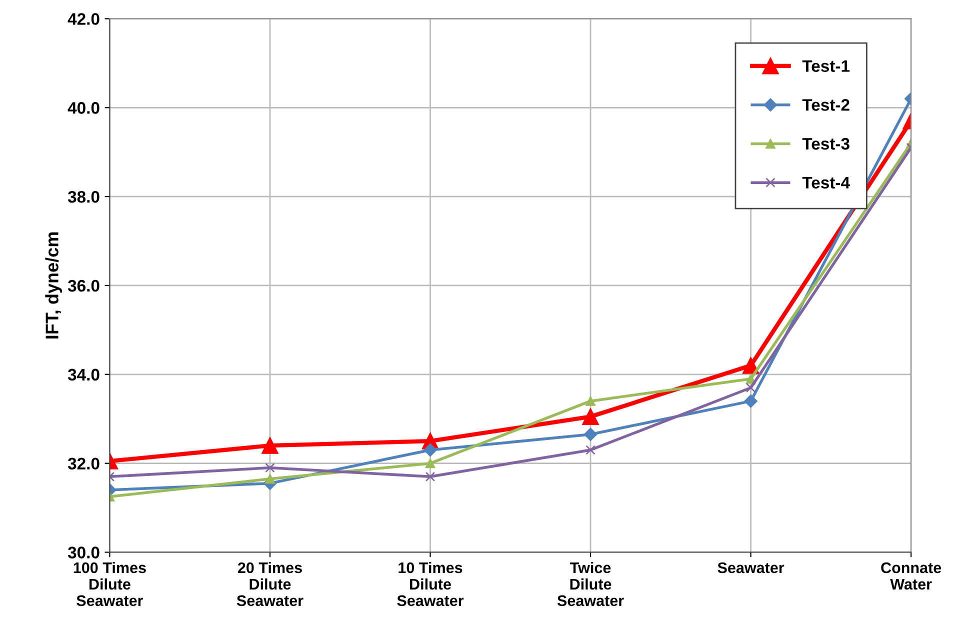 The height and width of the screenshot is (624, 954). What do you see at coordinates (84, 108) in the screenshot?
I see `y-tick-label: 40.0` at bounding box center [84, 108].